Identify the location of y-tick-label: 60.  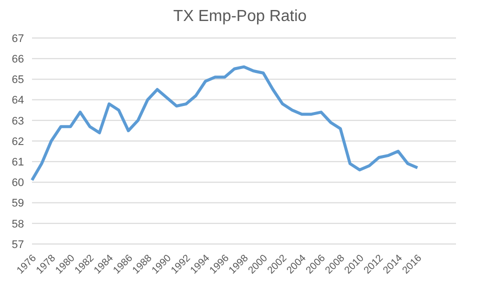
(18, 183).